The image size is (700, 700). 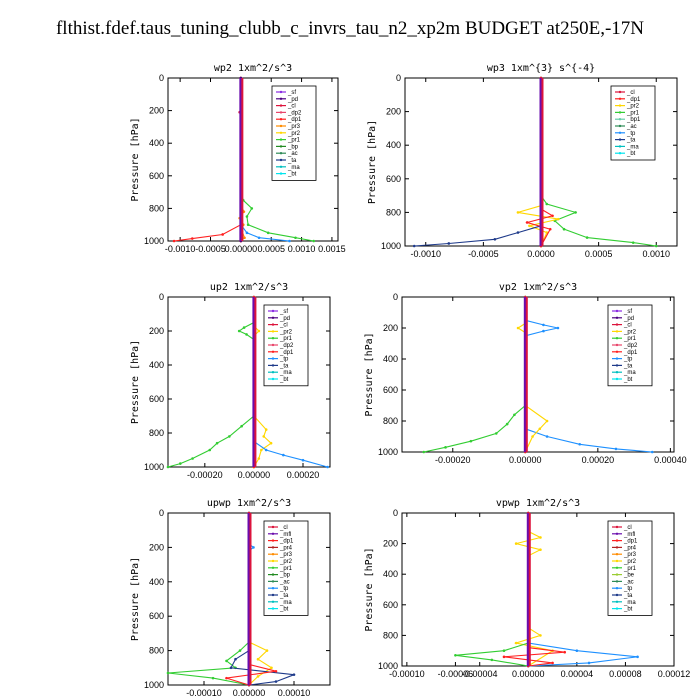 I want to click on legend-entry: _be, so click(x=629, y=576).